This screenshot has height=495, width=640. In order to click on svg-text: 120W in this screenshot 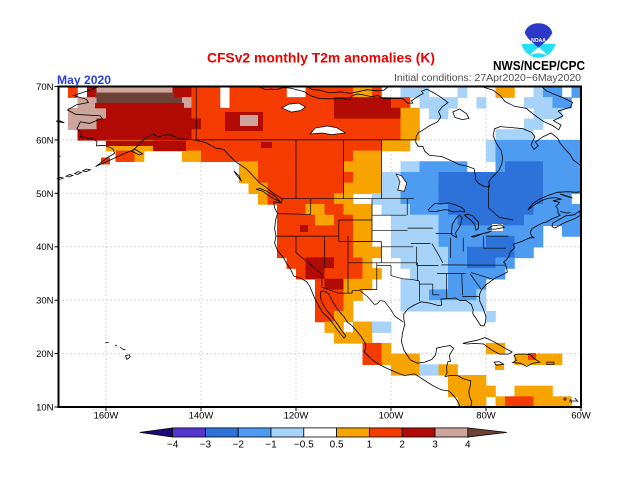, I will do `click(296, 416)`.